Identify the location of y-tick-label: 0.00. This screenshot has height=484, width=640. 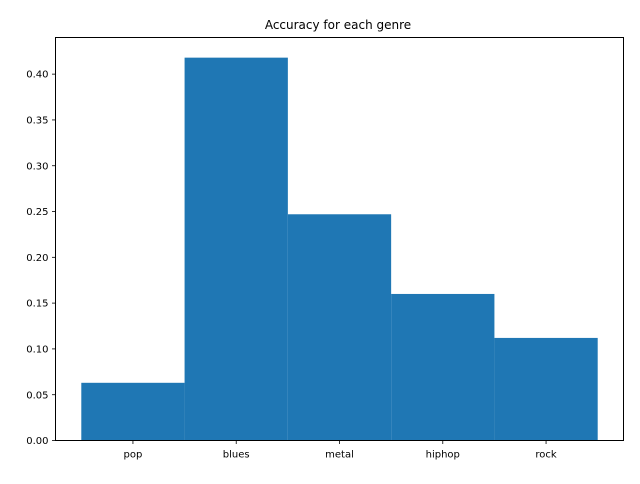
(37, 441).